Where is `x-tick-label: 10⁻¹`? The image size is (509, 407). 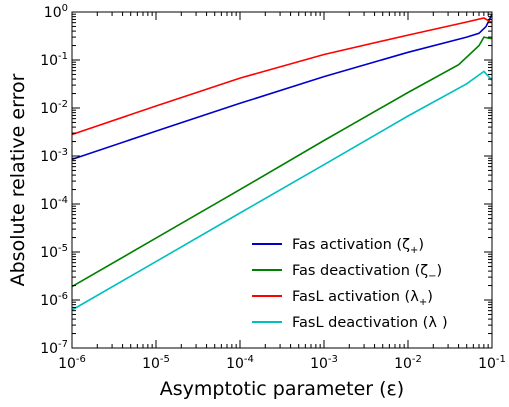
x-tick-label: 10⁻¹ is located at coordinates (492, 363).